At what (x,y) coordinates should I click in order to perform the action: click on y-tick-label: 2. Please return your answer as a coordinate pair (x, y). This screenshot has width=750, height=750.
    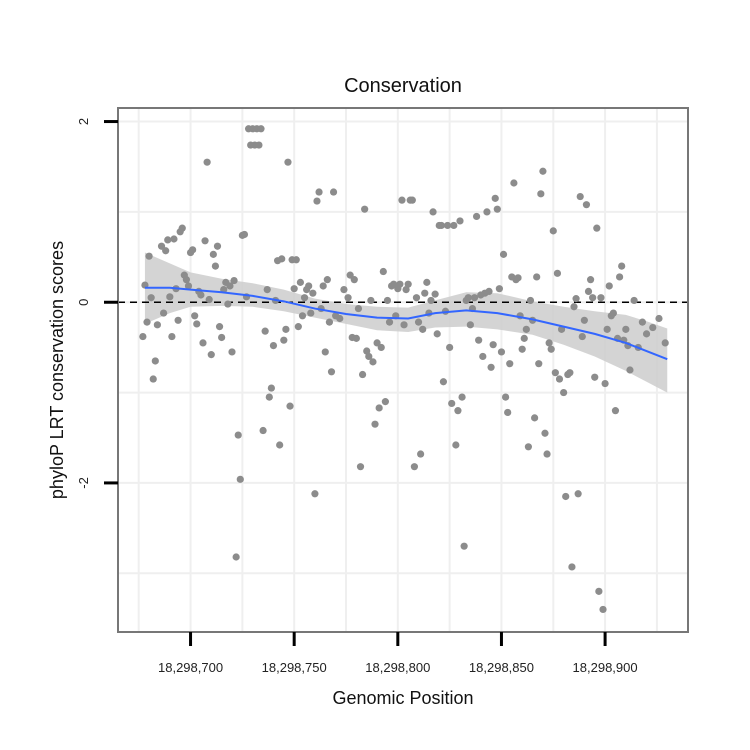
    Looking at the image, I should click on (83, 121).